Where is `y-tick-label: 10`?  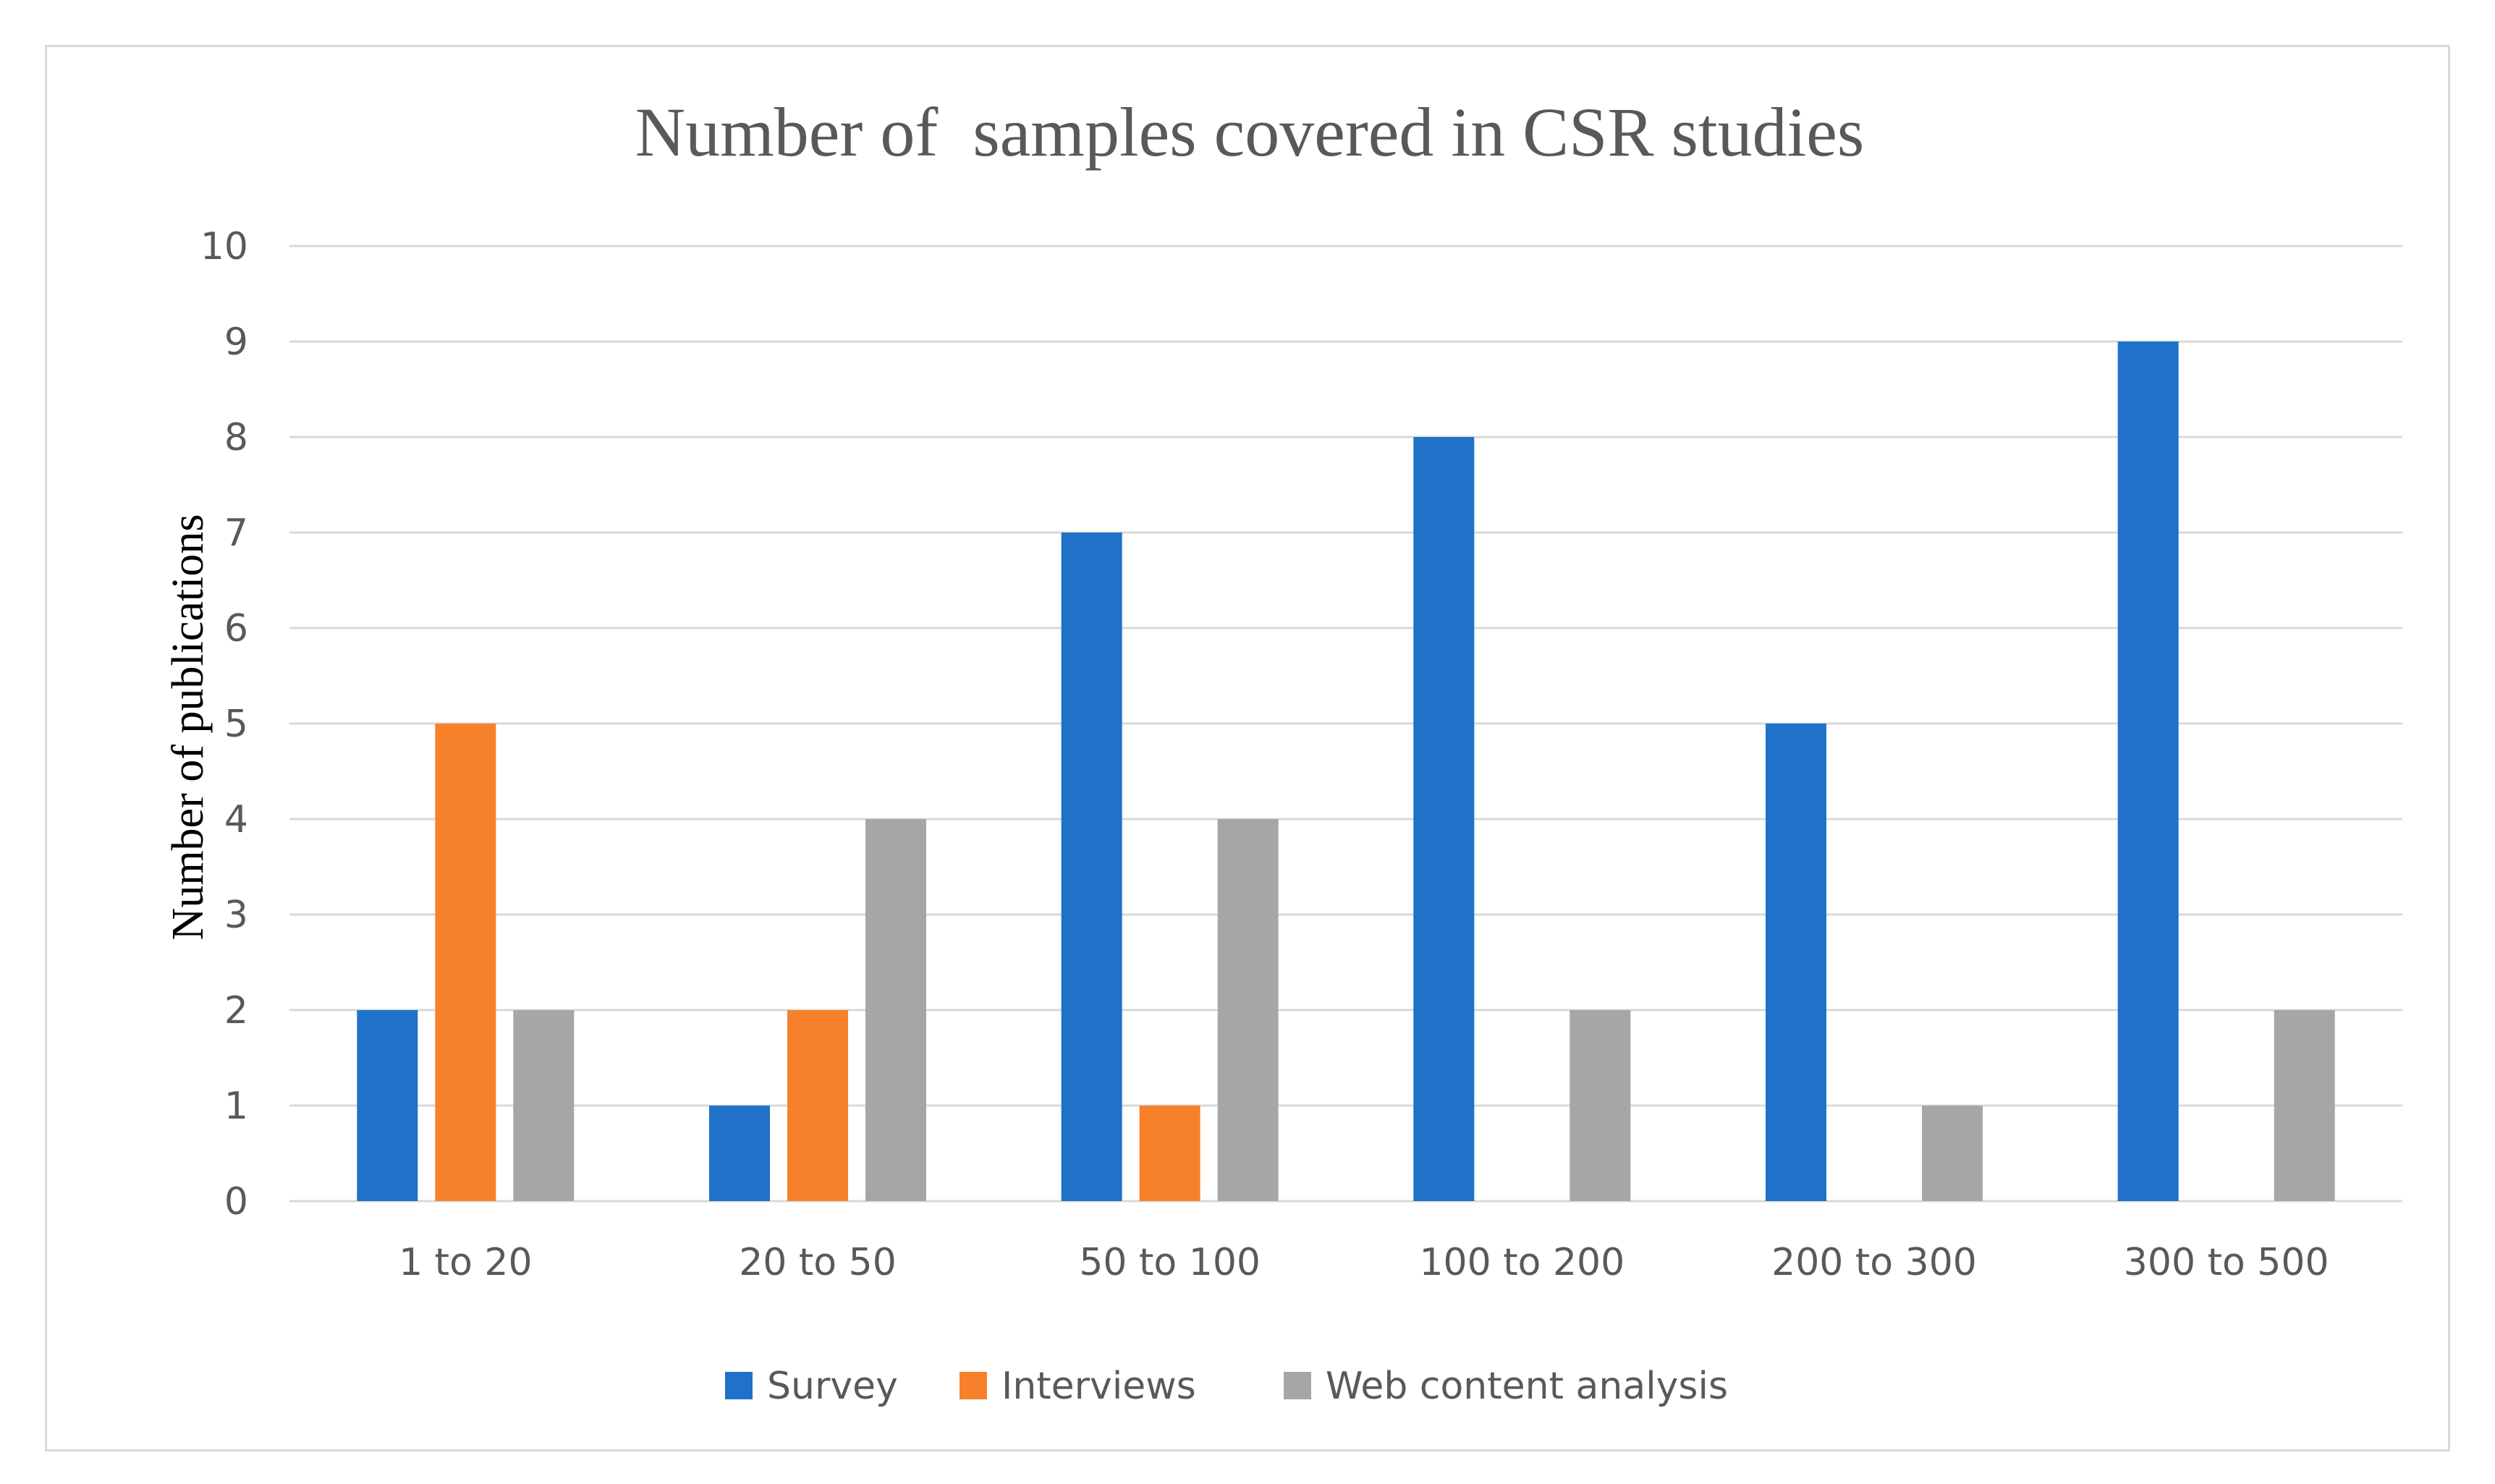 y-tick-label: 10 is located at coordinates (224, 246).